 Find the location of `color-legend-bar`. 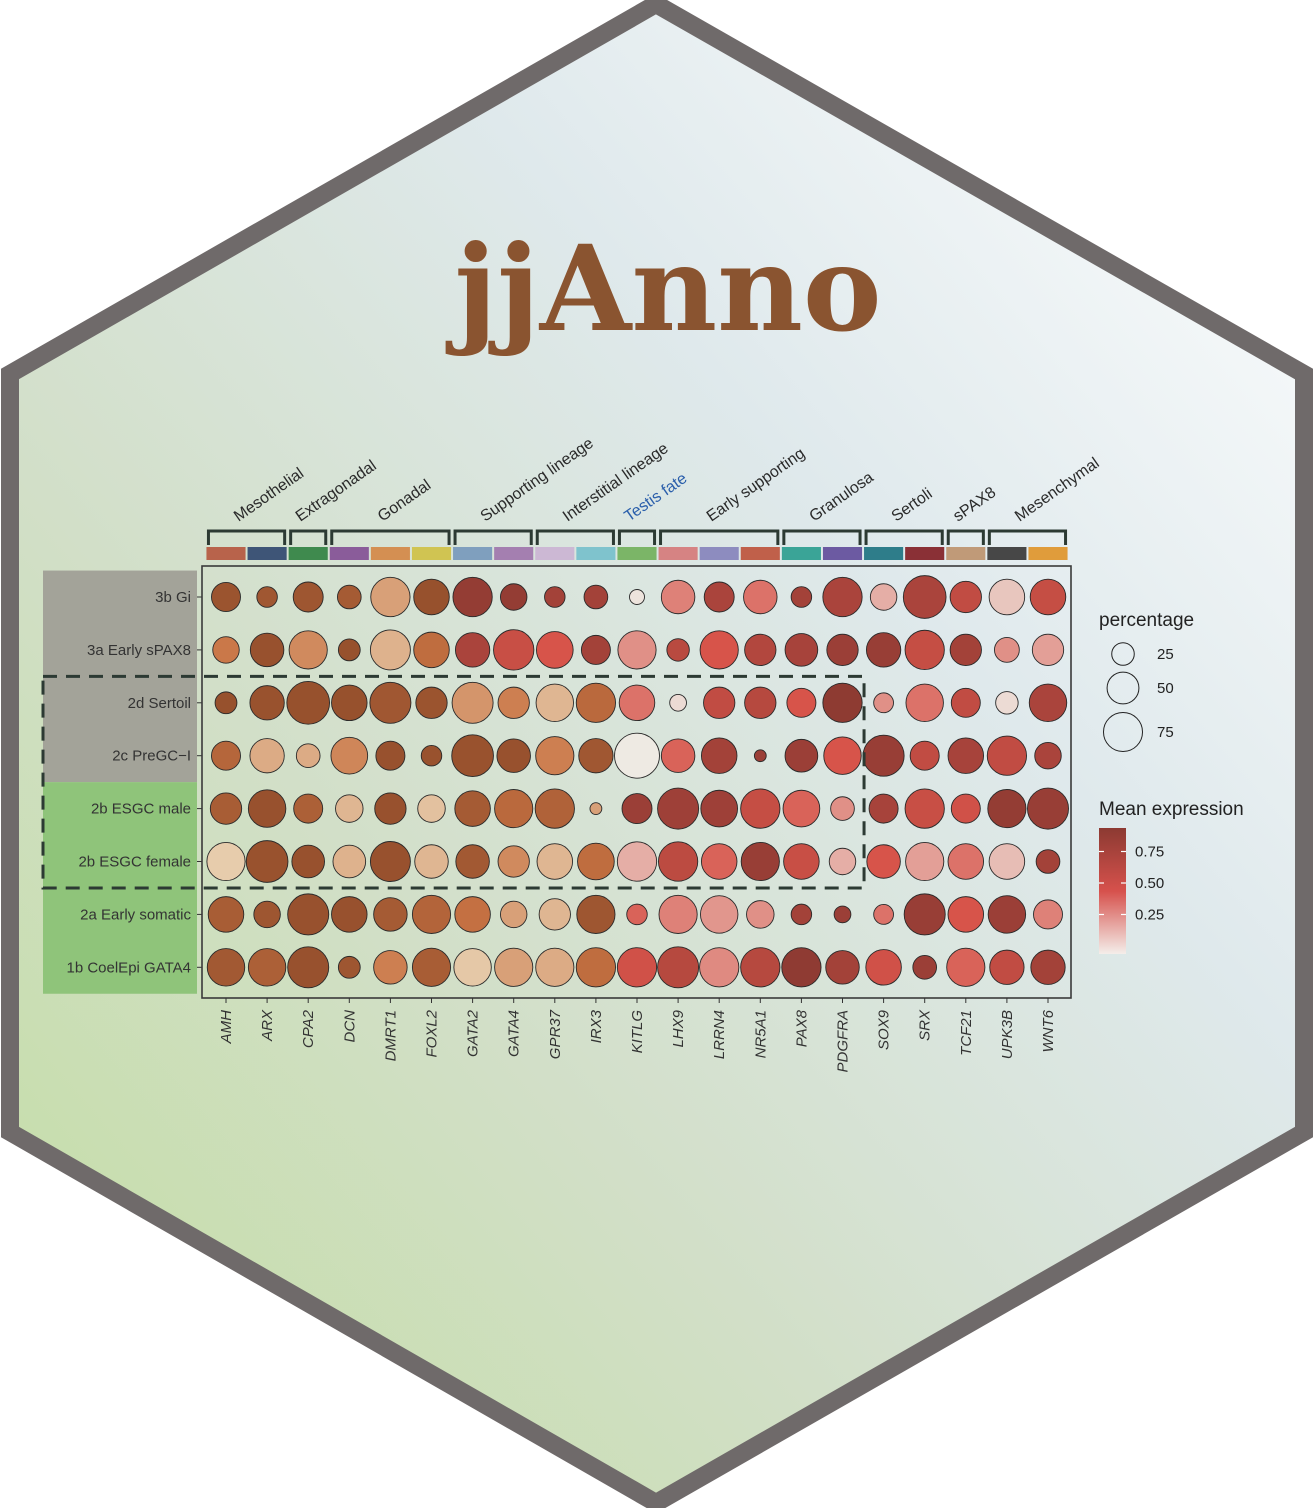

color-legend-bar is located at coordinates (1112, 891).